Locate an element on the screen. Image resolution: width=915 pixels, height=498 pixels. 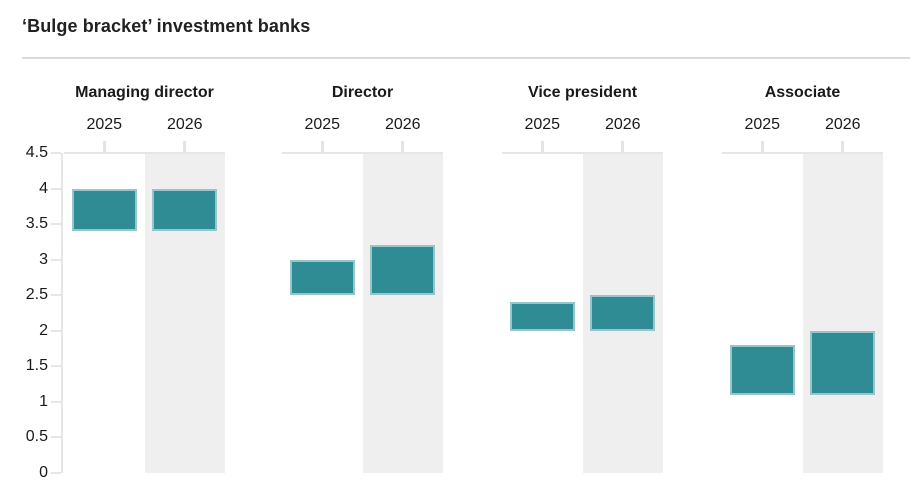
y-axis-line is located at coordinates (62, 313).